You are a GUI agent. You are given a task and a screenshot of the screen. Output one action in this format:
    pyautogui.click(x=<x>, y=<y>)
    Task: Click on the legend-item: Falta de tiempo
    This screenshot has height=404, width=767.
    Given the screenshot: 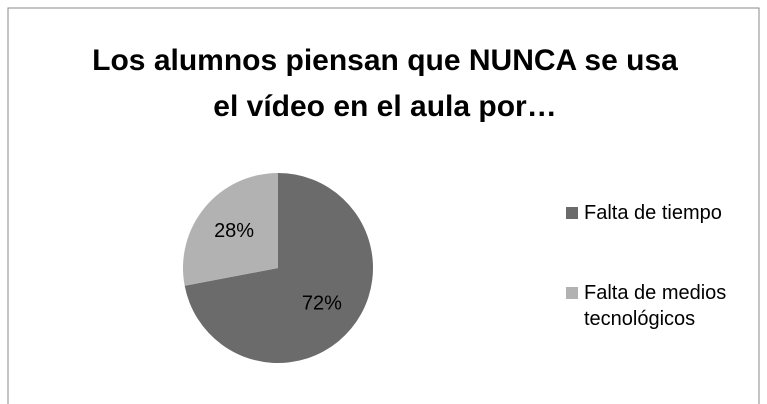 What is the action you would take?
    pyautogui.click(x=655, y=213)
    